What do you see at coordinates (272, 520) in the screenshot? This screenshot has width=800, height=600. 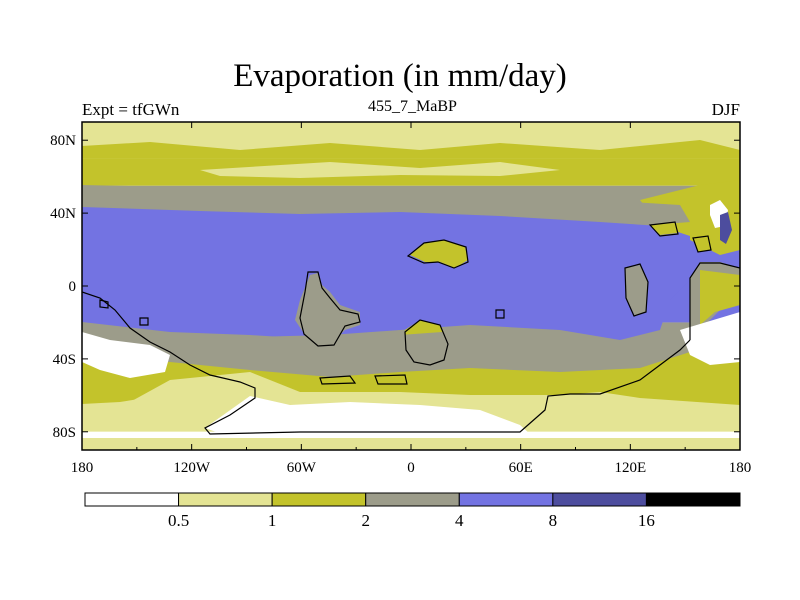 I see `colorbar-label: 1` at bounding box center [272, 520].